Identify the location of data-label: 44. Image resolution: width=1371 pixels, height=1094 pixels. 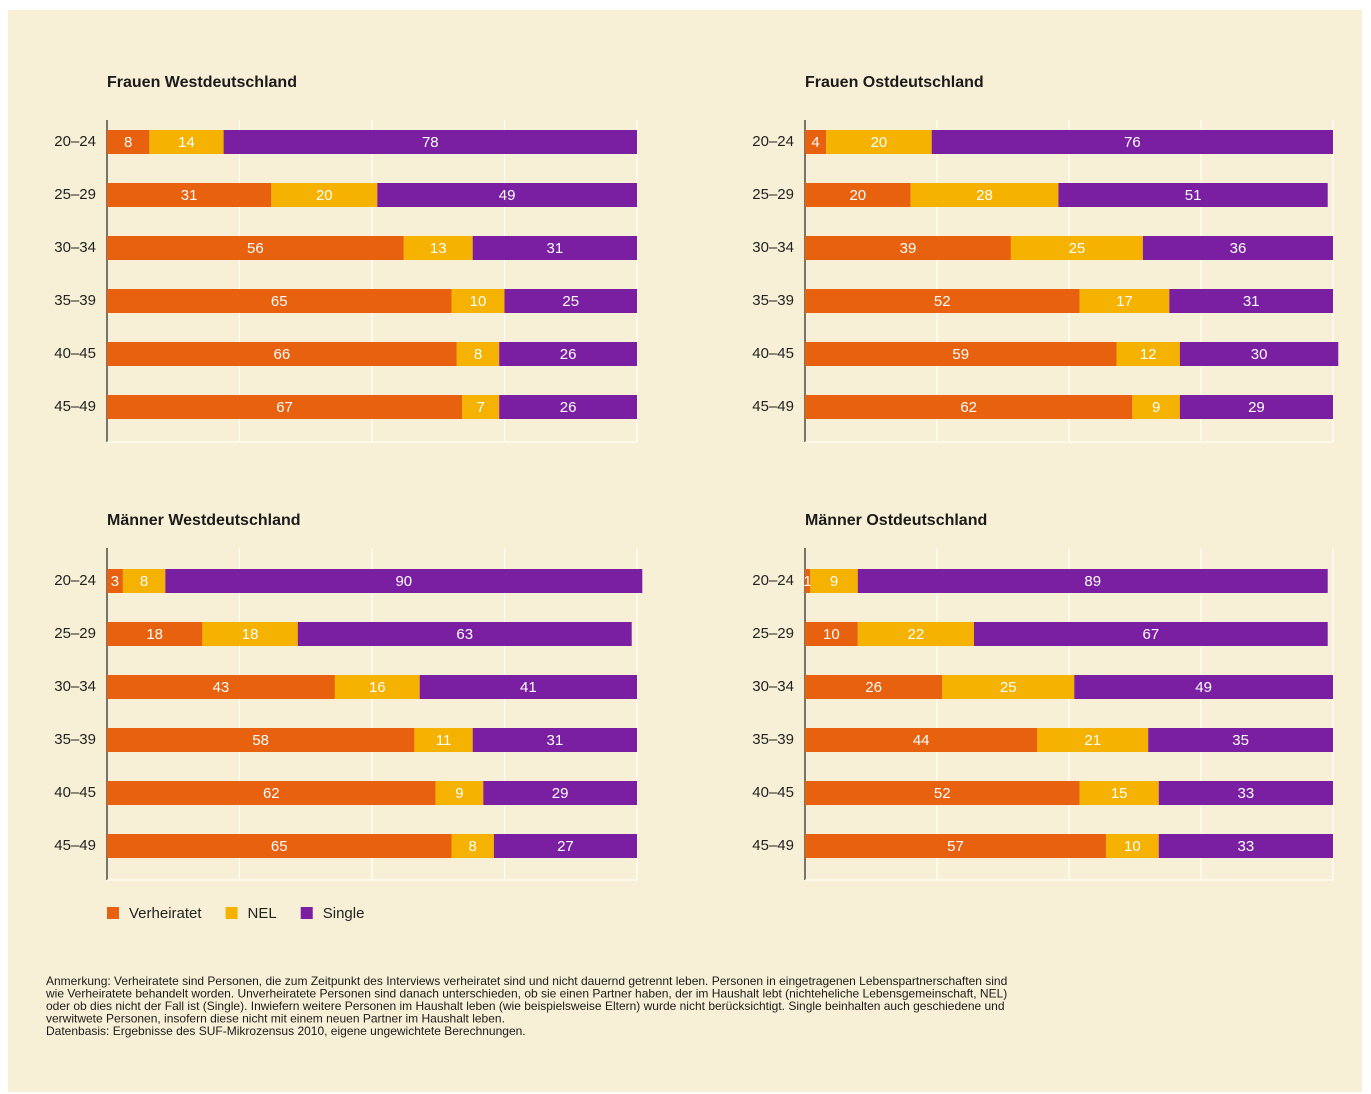
(921, 740).